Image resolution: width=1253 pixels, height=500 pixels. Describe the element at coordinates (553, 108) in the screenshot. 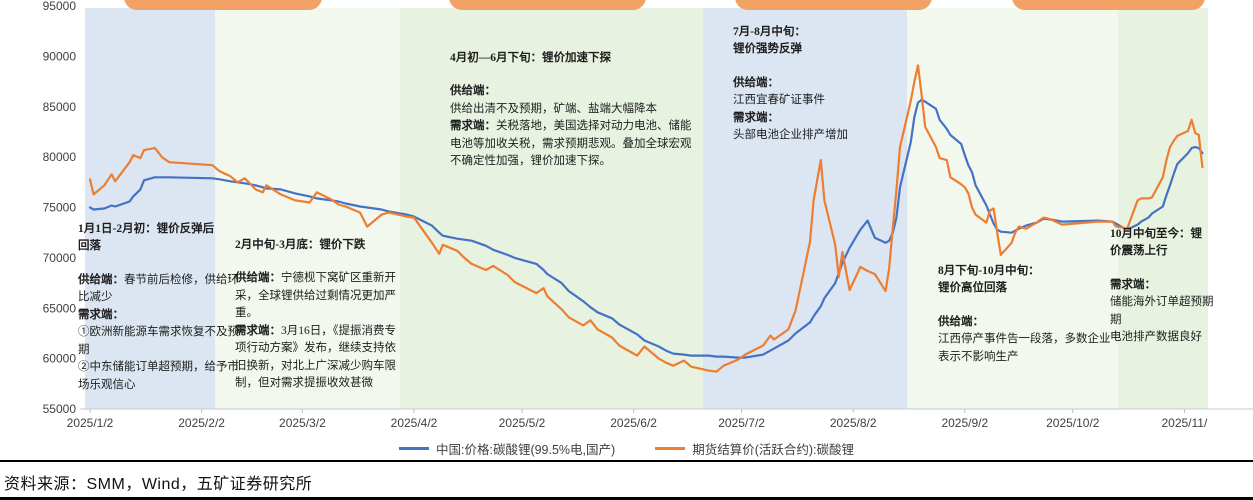

I see `annotation-paragraph: 供给出清不及预期，矿端、盐端大幅降本` at that location.